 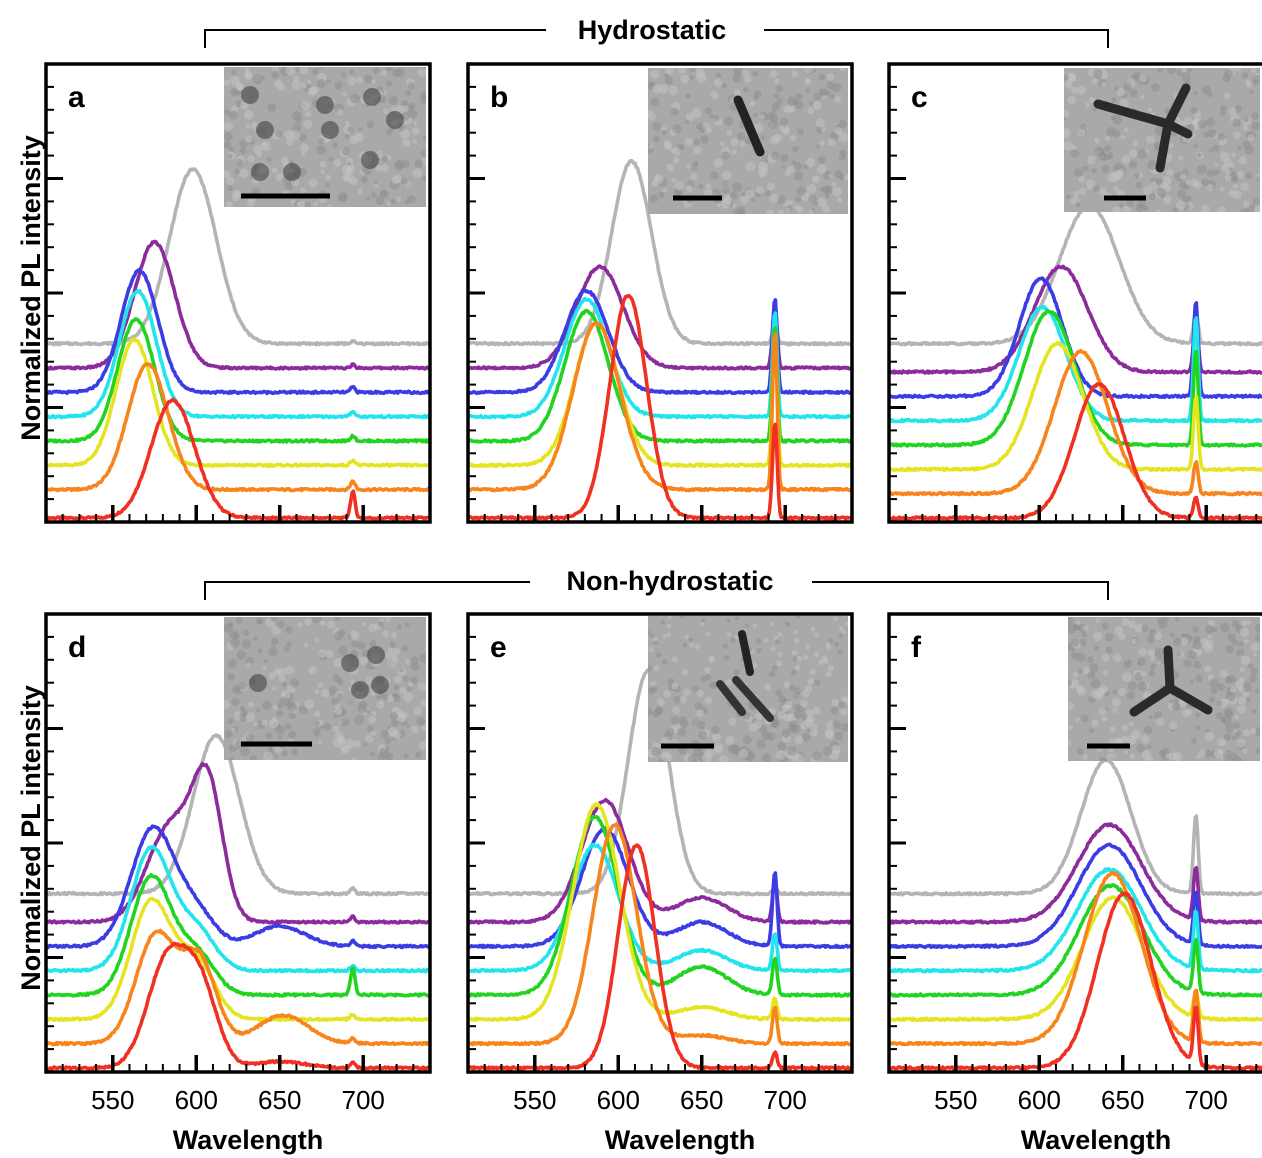 What do you see at coordinates (919, 97) in the screenshot?
I see `panel-letter: c` at bounding box center [919, 97].